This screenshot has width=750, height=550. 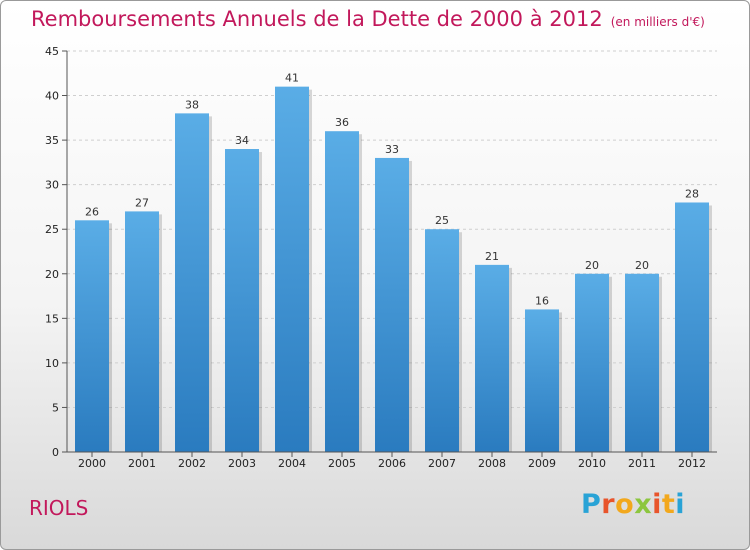 What do you see at coordinates (692, 463) in the screenshot?
I see `x-tick-label: 2012` at bounding box center [692, 463].